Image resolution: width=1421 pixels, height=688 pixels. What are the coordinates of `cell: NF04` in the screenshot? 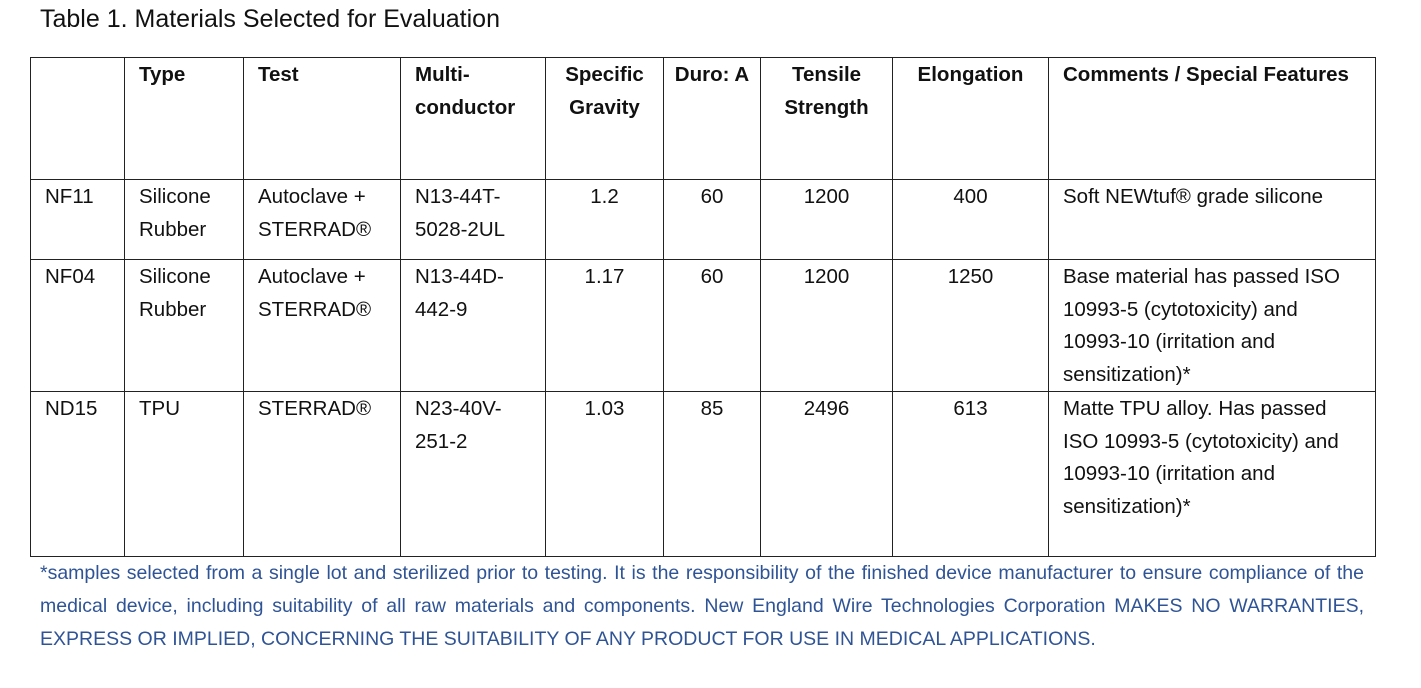 It's located at (77, 325).